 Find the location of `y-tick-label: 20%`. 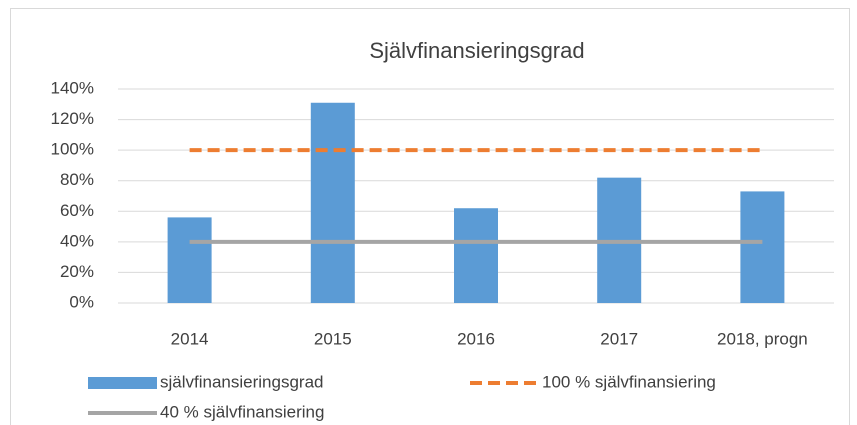

y-tick-label: 20% is located at coordinates (77, 271).